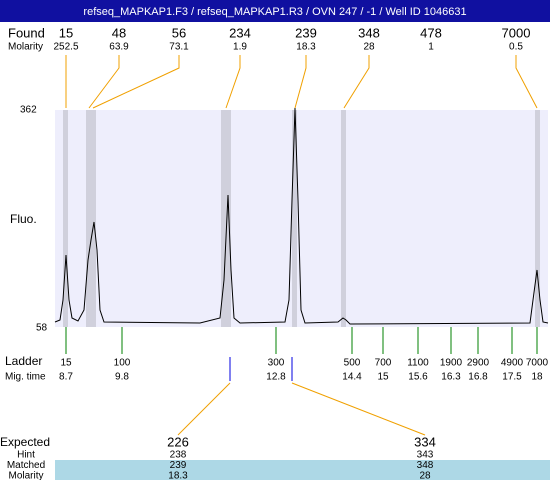  Describe the element at coordinates (25, 377) in the screenshot. I see `migtime-label: Mig. time` at that location.